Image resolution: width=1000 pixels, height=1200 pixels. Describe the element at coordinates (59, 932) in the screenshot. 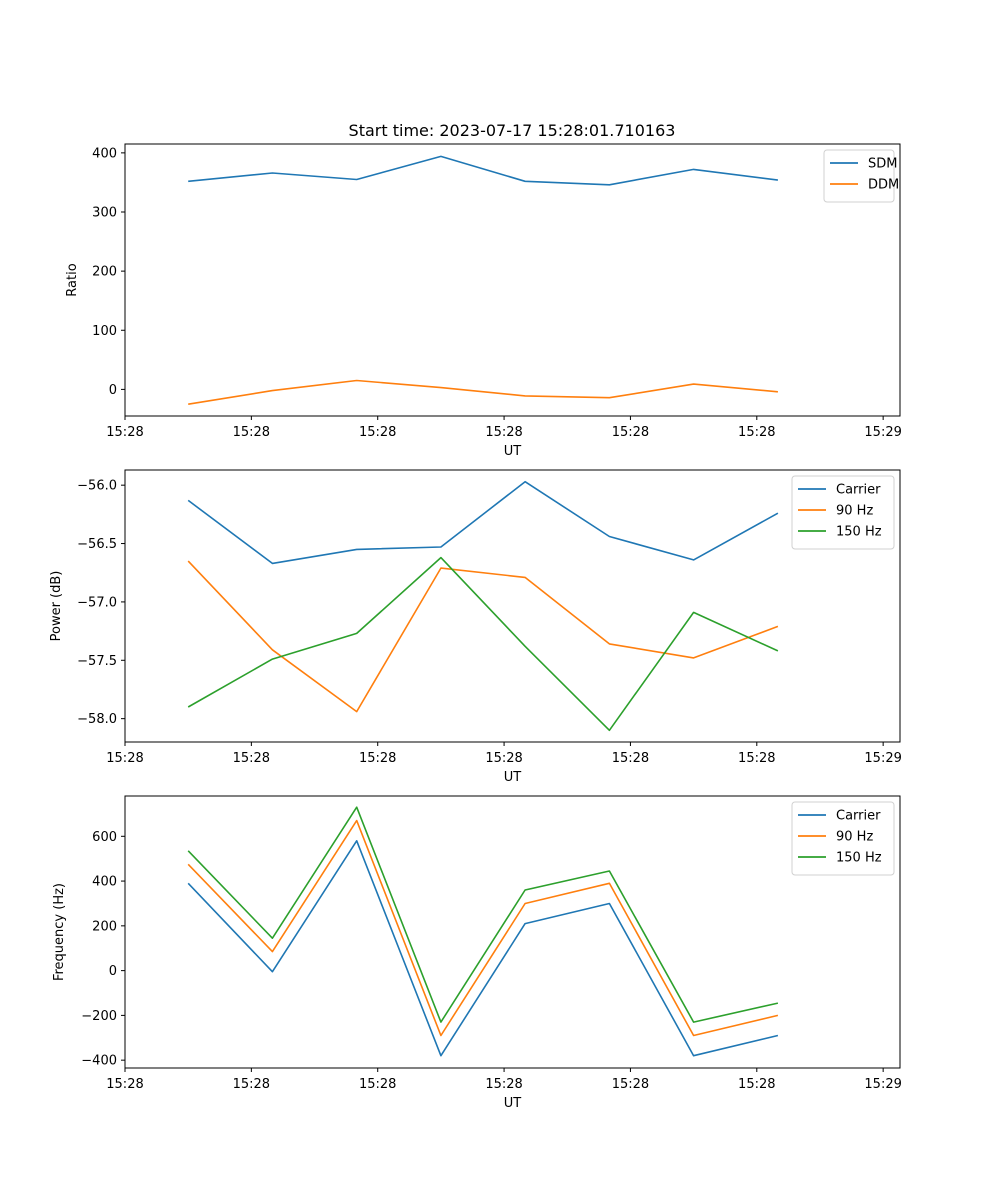

I see `y-axis-label: Frequency (Hz)` at that location.